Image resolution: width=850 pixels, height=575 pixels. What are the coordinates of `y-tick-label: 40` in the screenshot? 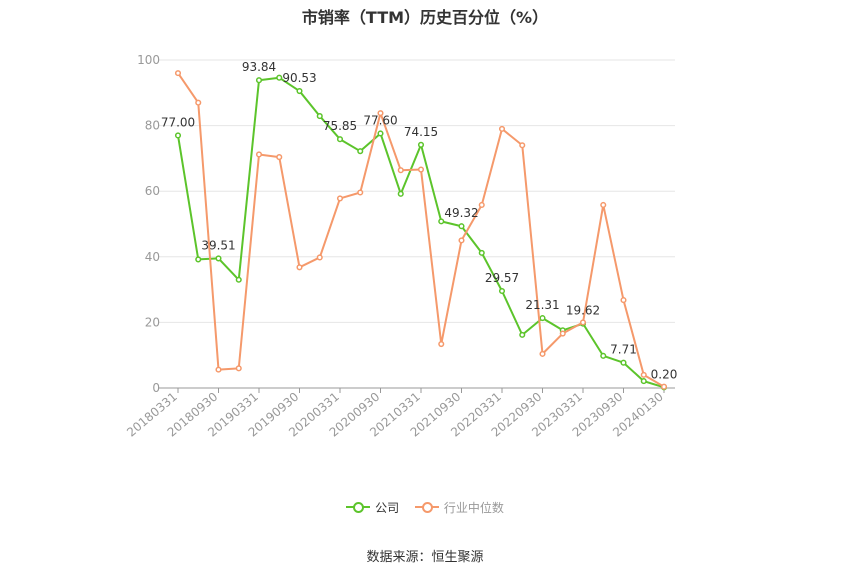 It's located at (152, 257).